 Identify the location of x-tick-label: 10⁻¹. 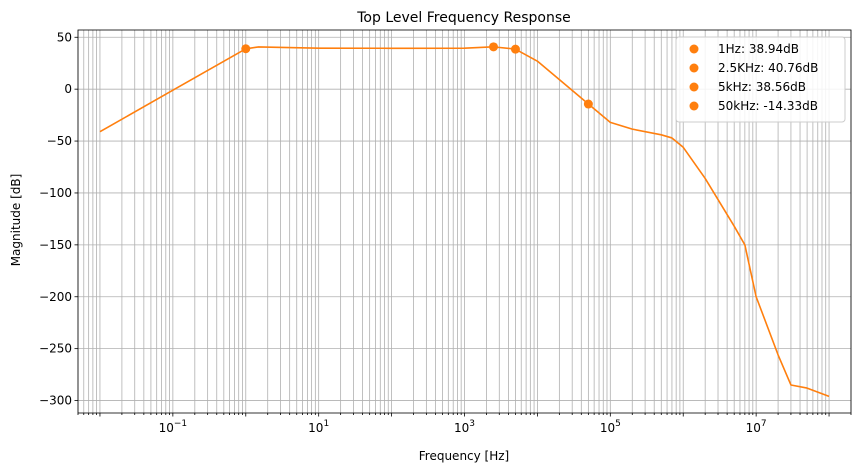
(173, 427).